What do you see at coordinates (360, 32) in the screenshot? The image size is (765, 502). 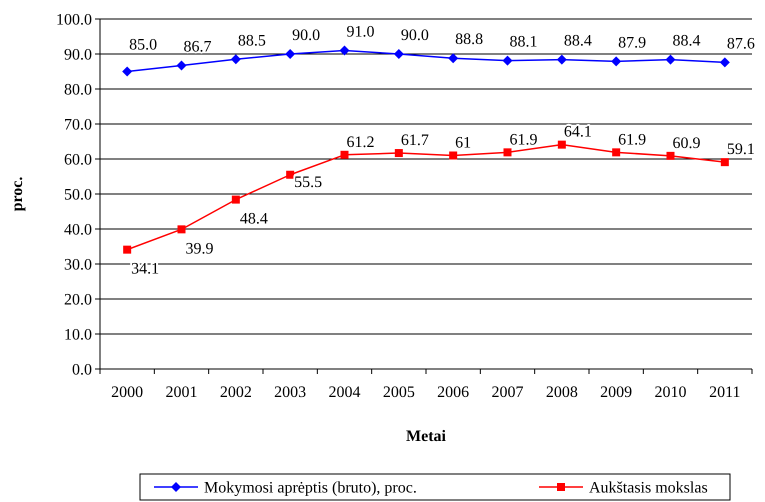 I see `data-label: 91.0` at bounding box center [360, 32].